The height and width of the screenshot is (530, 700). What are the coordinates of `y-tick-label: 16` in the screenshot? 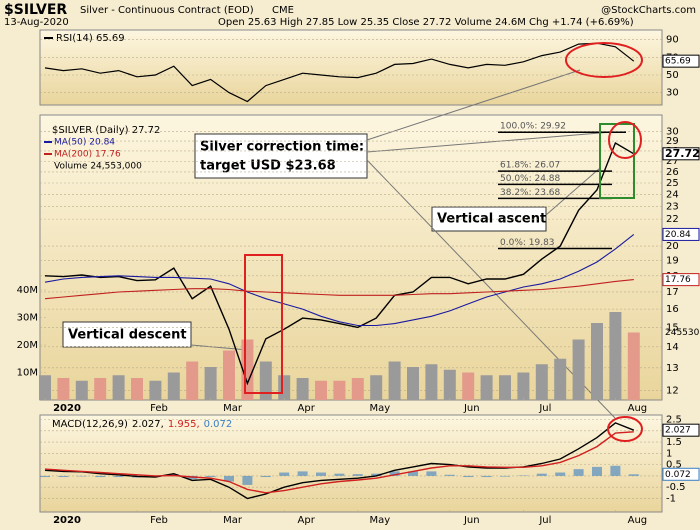 It's located at (672, 309).